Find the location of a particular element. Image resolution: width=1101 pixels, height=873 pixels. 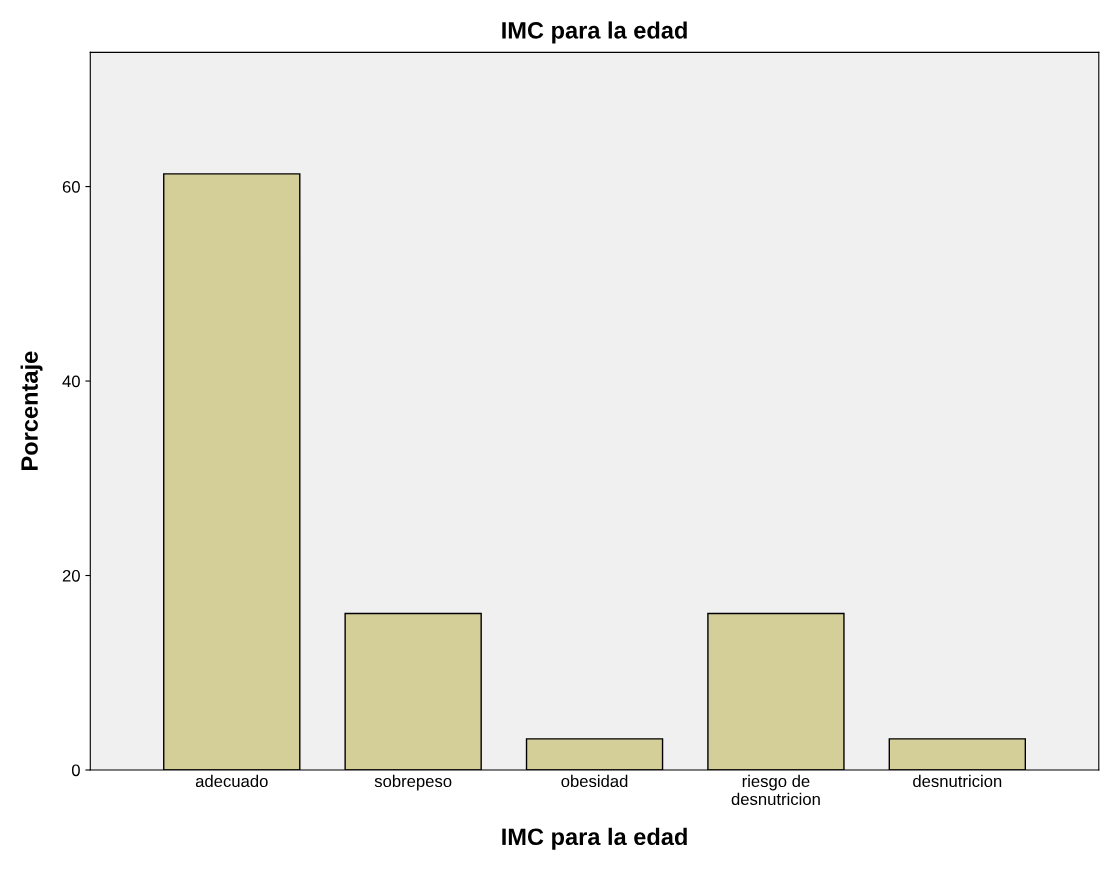

y-tick-label: 20 is located at coordinates (71, 575).